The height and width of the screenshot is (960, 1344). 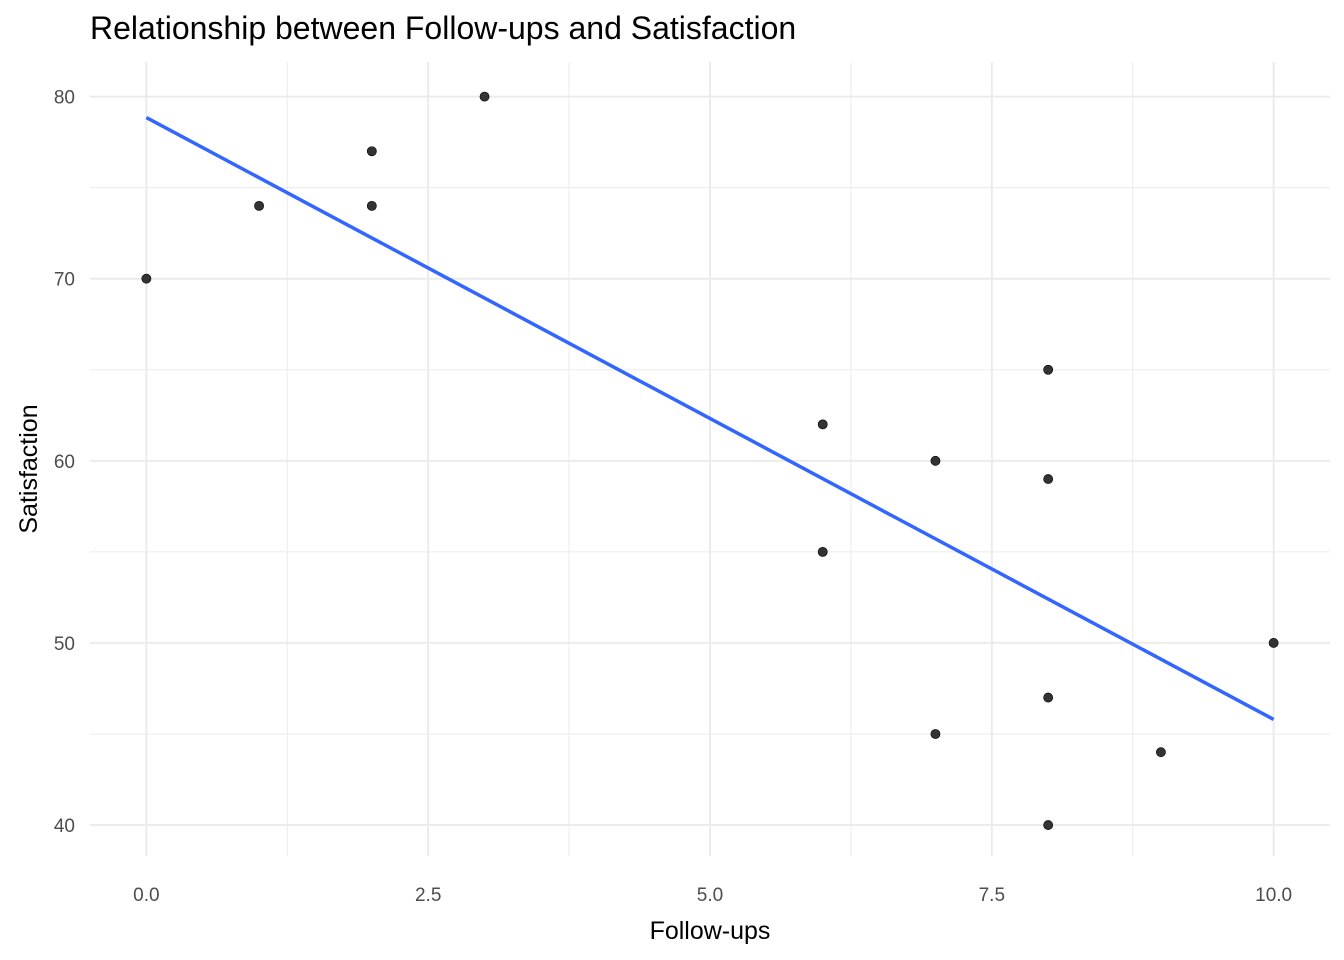 I want to click on x-tick-label: 0.0, so click(x=146, y=895).